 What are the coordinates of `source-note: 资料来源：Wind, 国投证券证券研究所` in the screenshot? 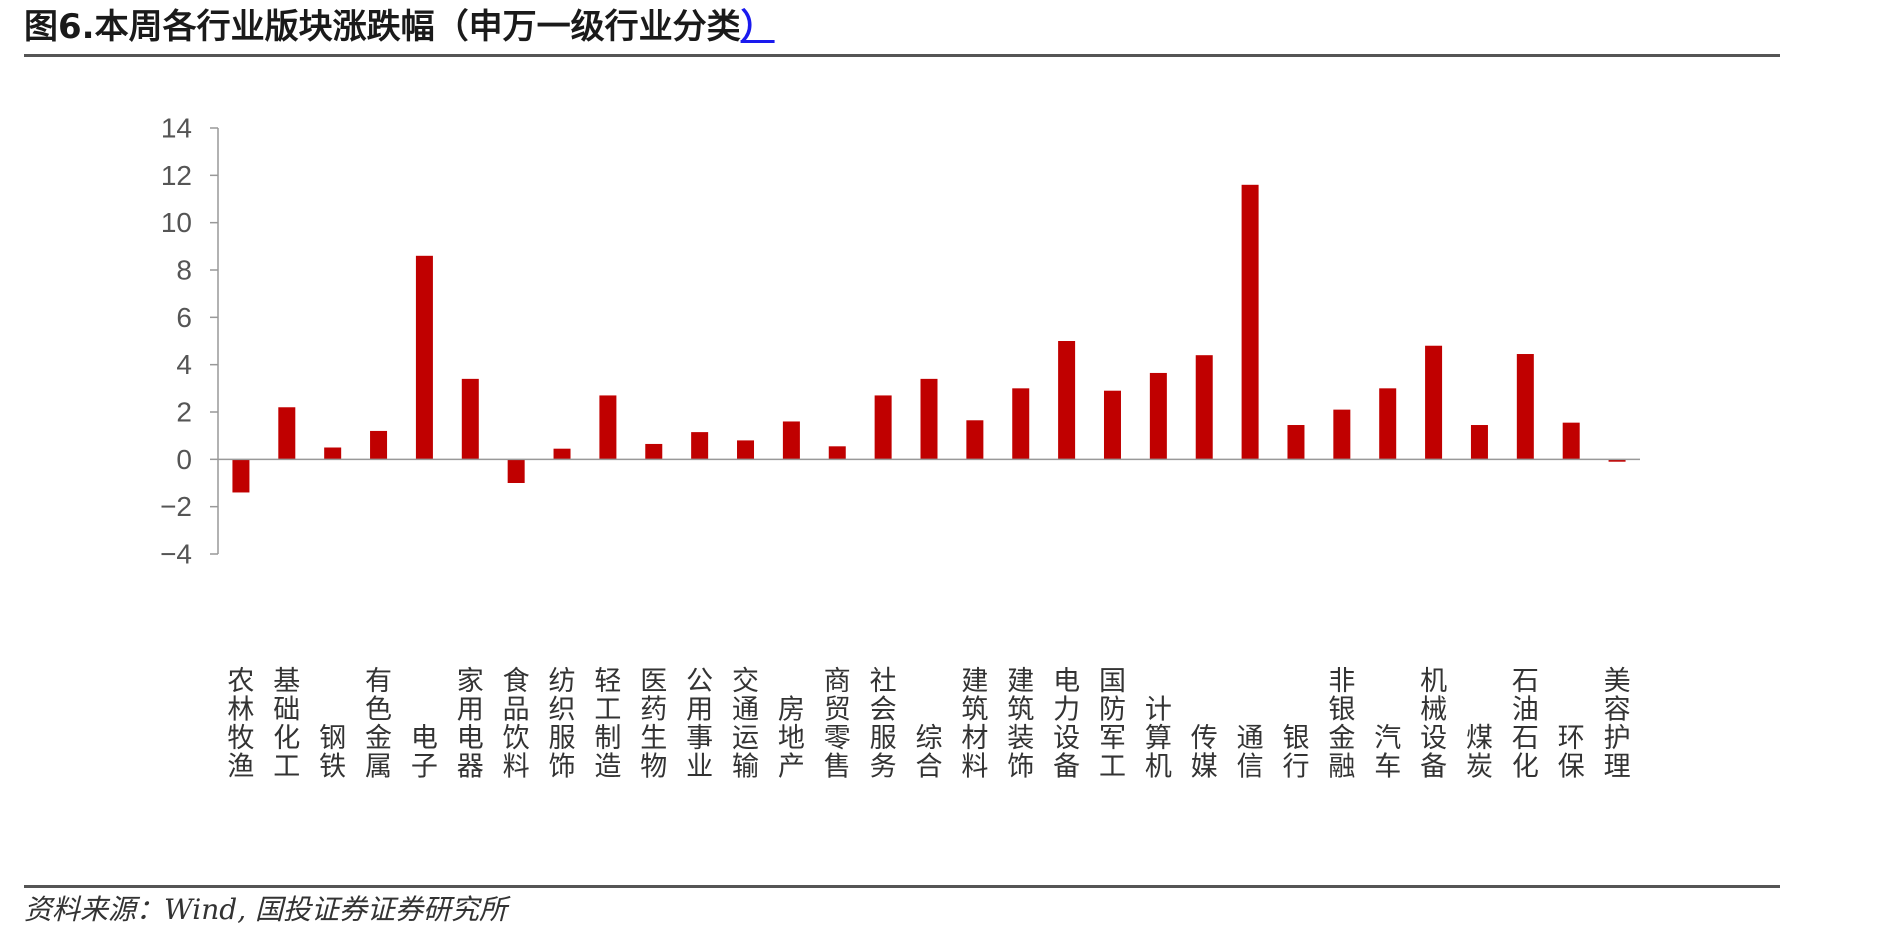 It's located at (266, 909).